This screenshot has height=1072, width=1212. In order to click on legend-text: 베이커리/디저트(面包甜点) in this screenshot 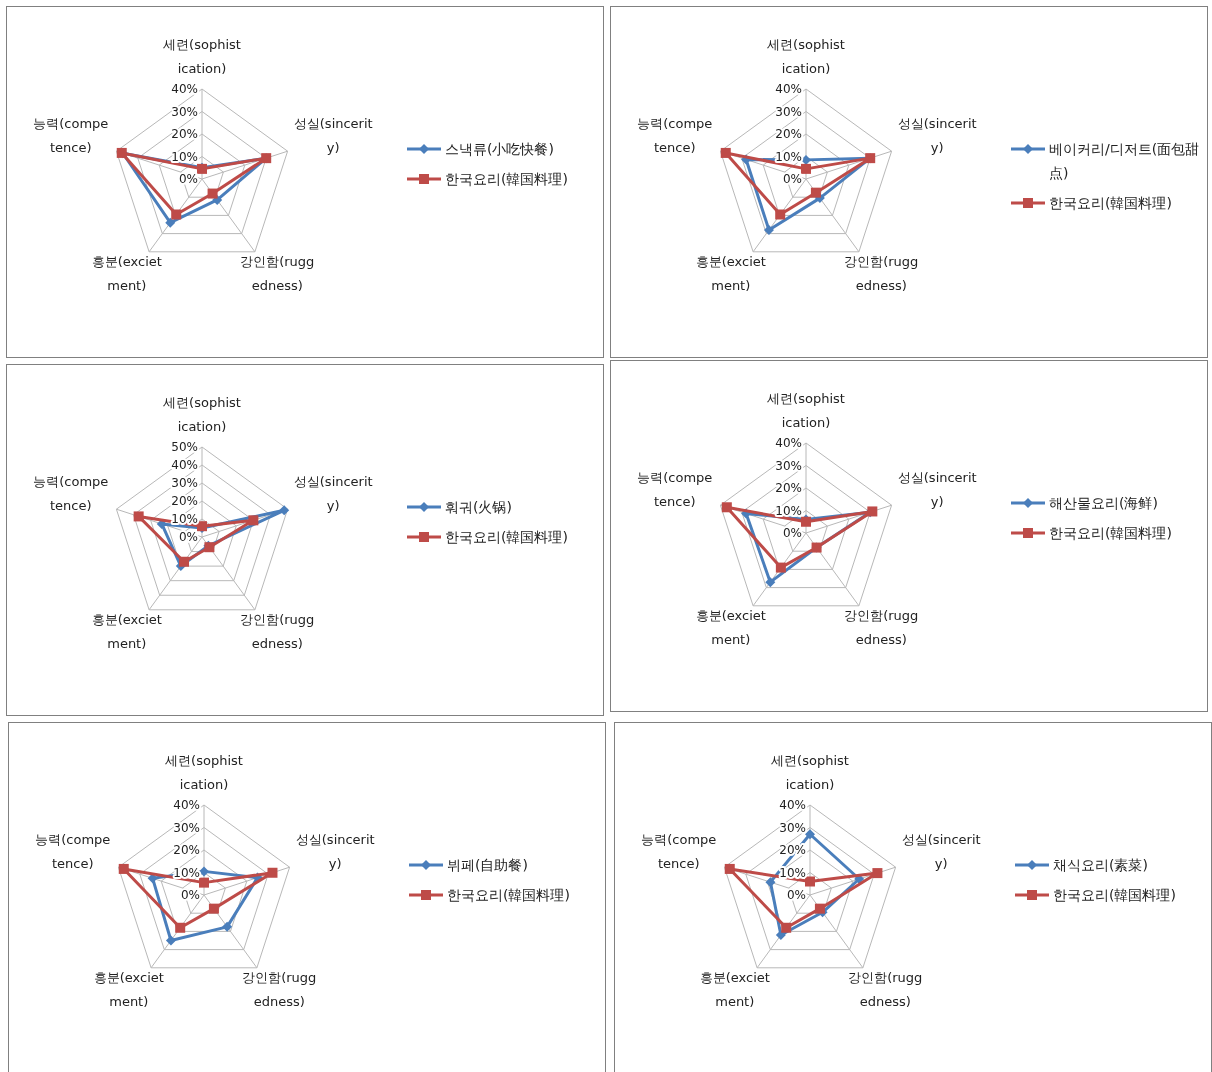, I will do `click(1124, 161)`.